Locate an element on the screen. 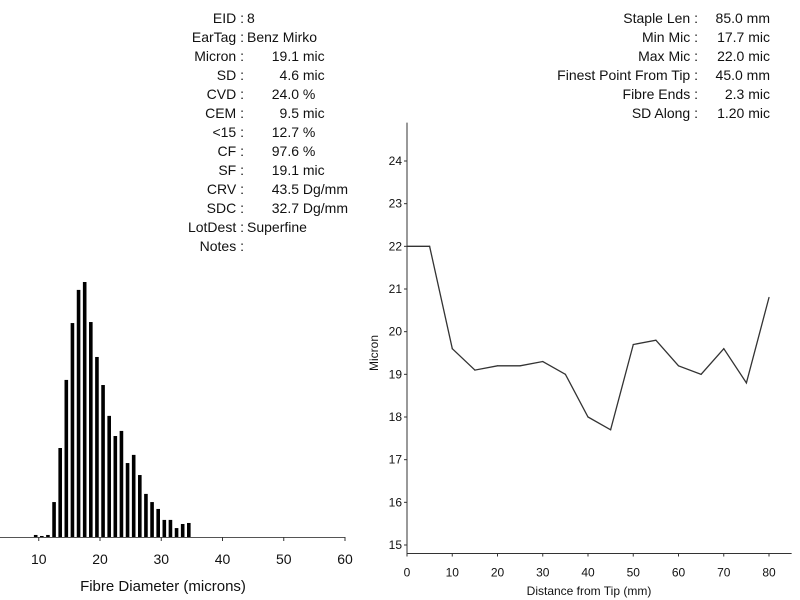 The height and width of the screenshot is (600, 800). profile-y-tick-label: 22 is located at coordinates (396, 246).